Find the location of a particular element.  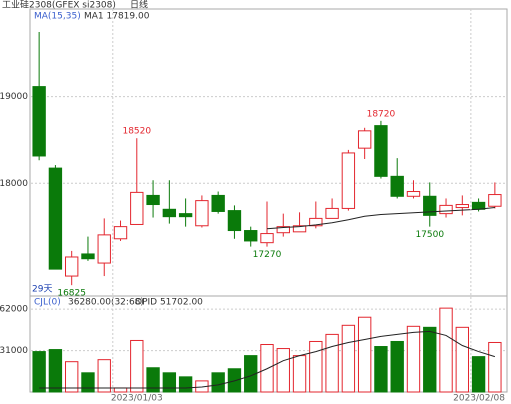

low-label: 16825 is located at coordinates (71, 294).